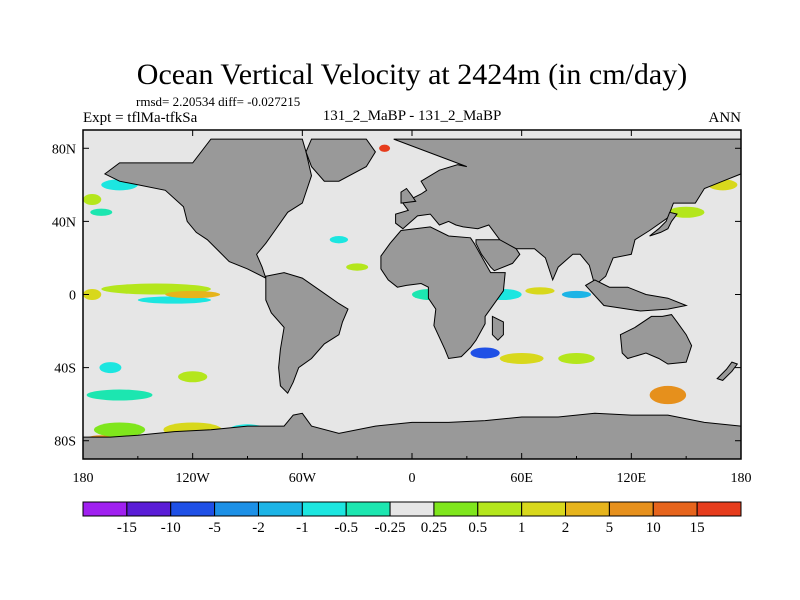 The image size is (800, 600). I want to click on land-north-america, so click(208, 209).